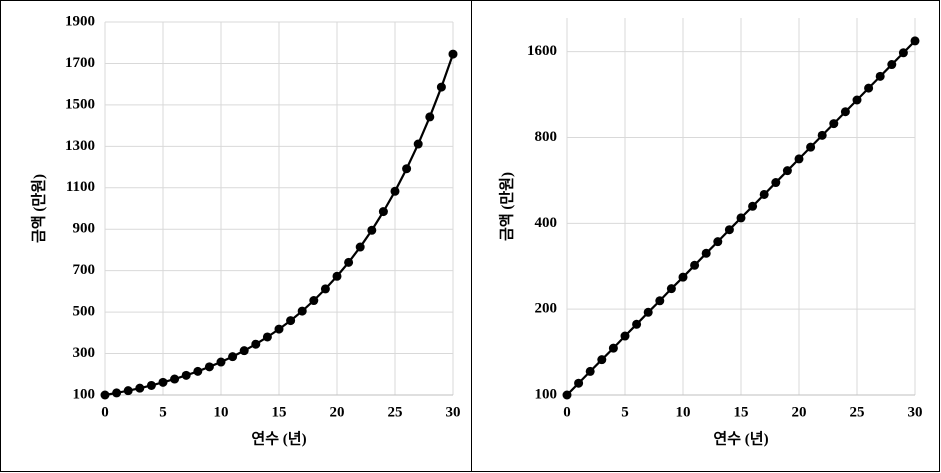 The height and width of the screenshot is (473, 941). I want to click on y-tick-label: 1500, so click(80, 104).